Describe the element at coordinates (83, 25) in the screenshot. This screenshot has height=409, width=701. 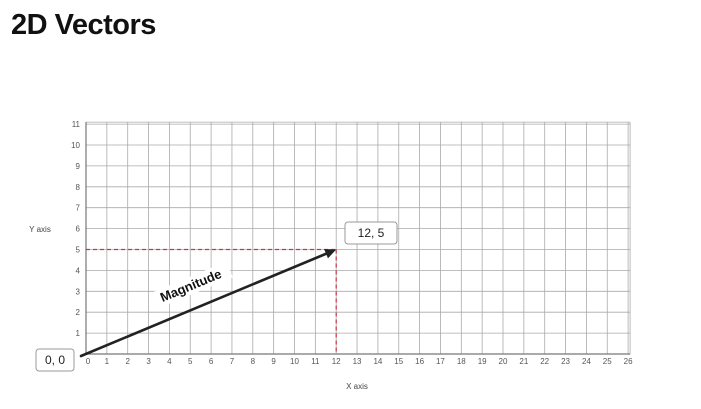
I see `page-title: 2D Vectors` at that location.